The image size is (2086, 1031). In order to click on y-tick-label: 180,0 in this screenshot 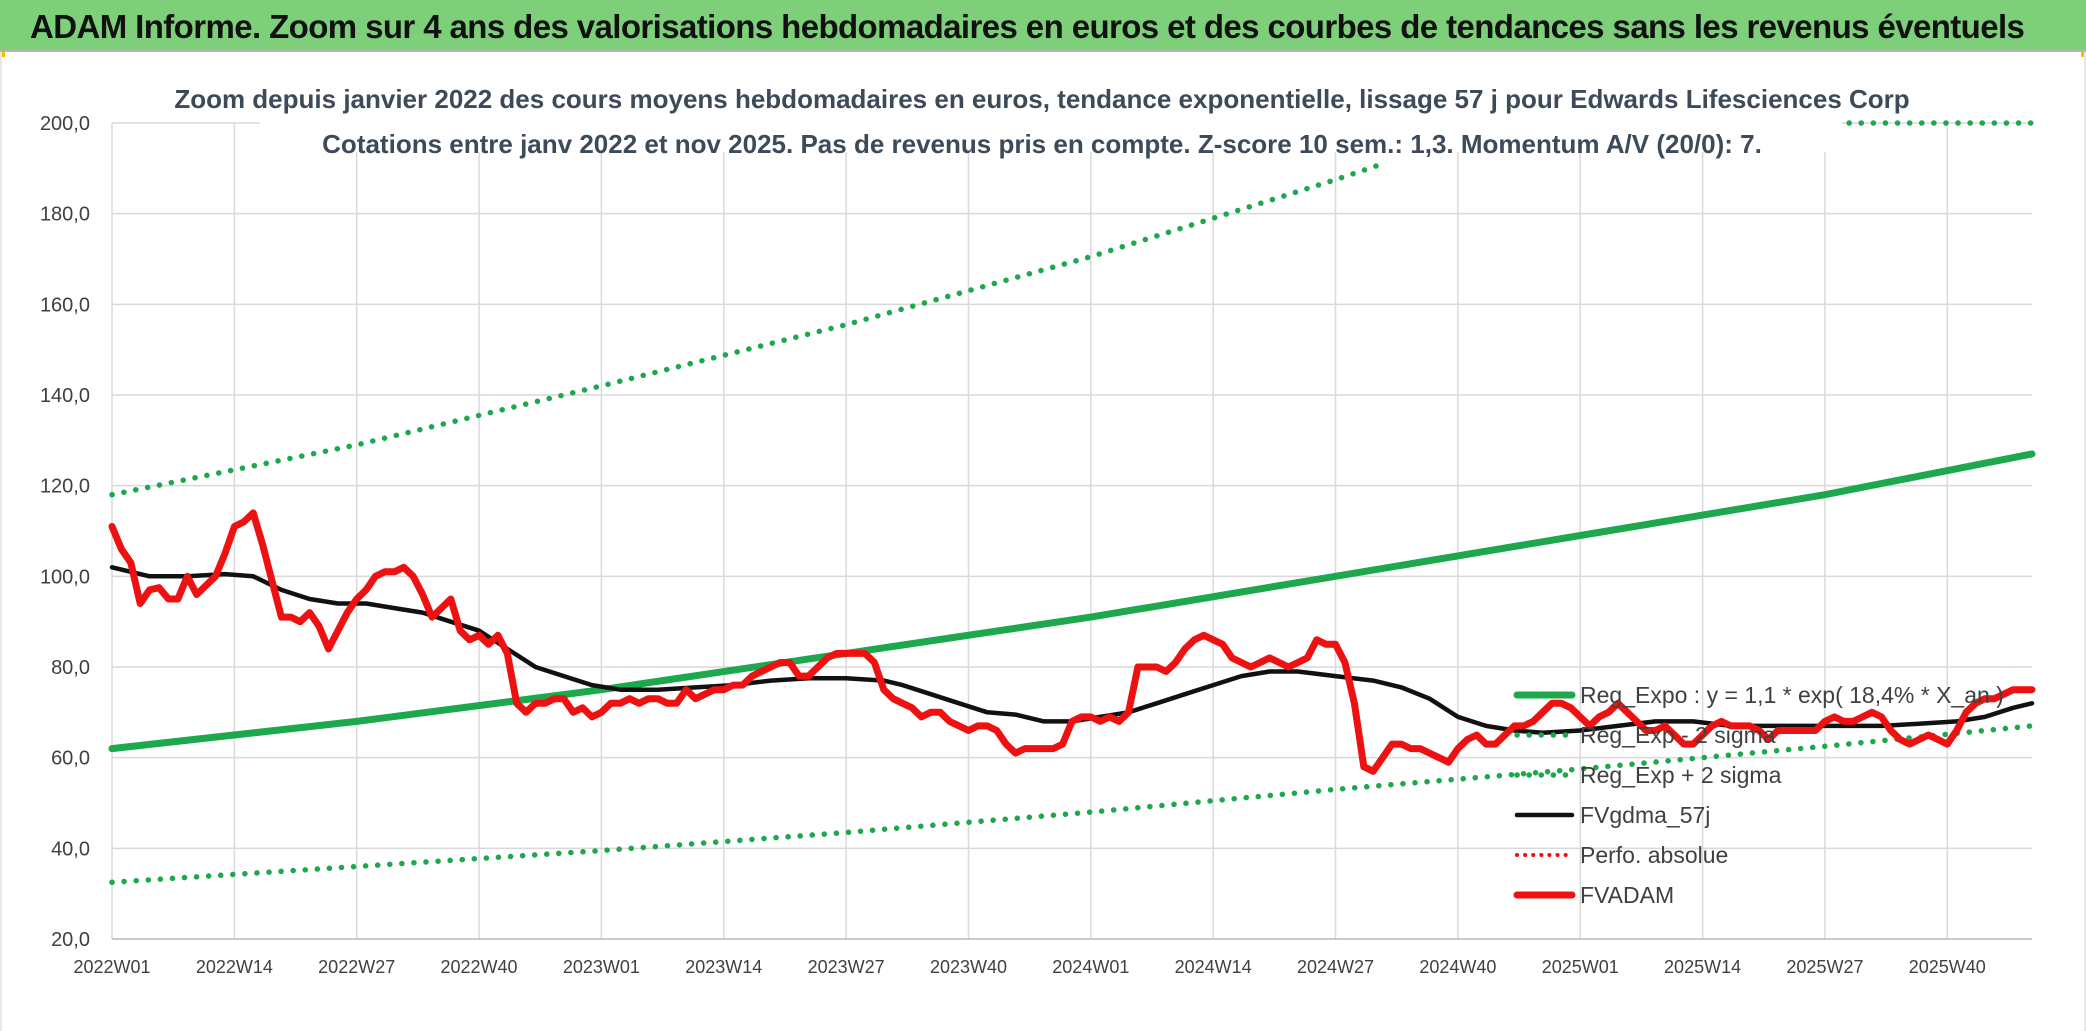, I will do `click(65, 215)`.